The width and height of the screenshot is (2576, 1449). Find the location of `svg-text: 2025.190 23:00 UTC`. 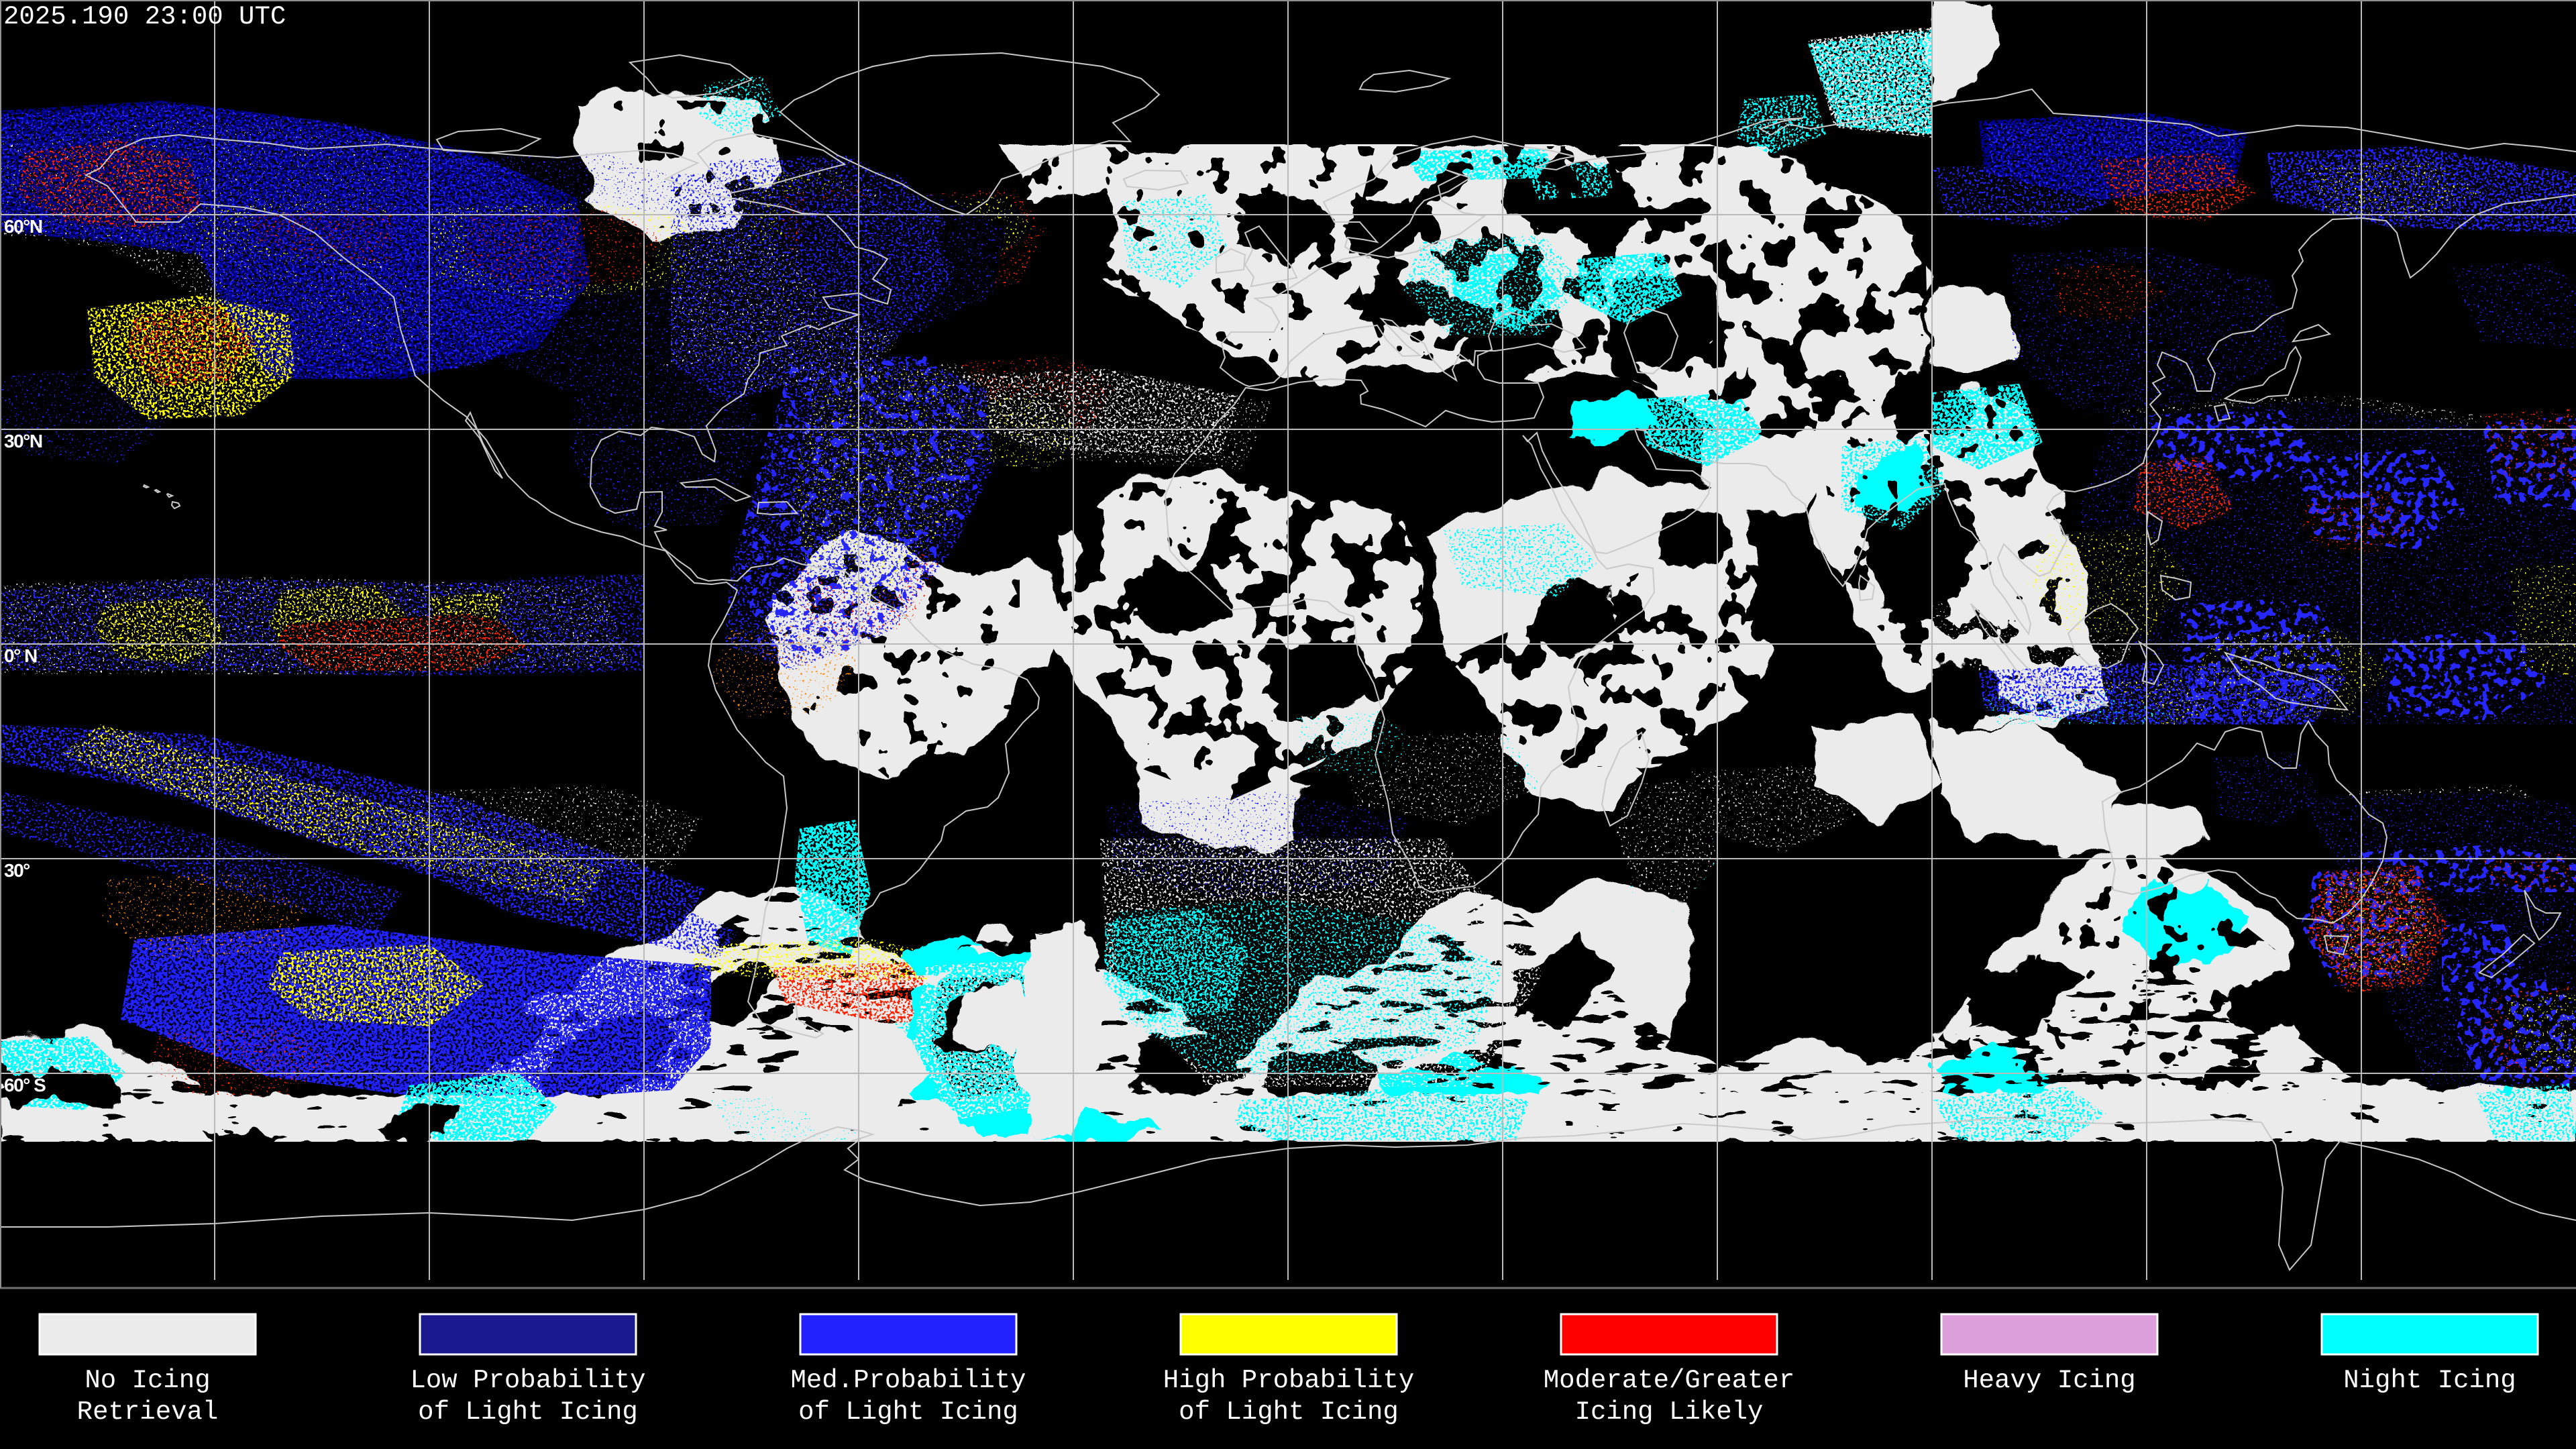

svg-text: 2025.190 23:00 UTC is located at coordinates (144, 17).